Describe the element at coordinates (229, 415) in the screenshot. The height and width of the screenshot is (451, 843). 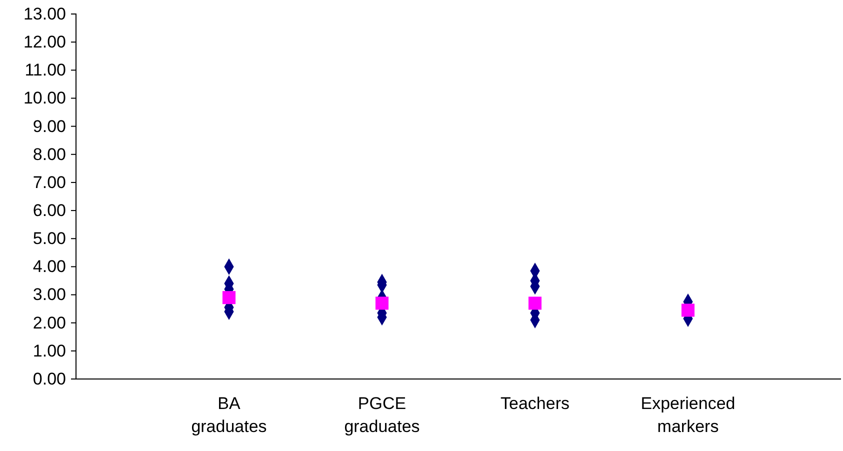
I see `x-tick-label: BA graduates` at that location.